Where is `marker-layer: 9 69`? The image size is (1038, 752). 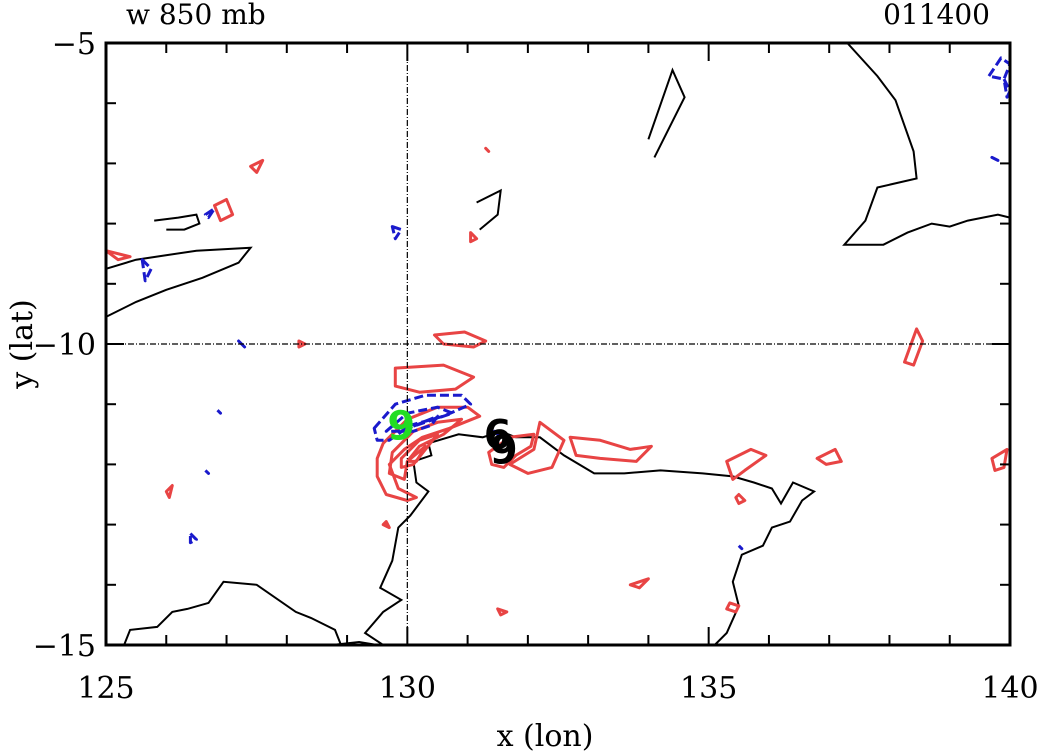
marker-layer: 9 69 is located at coordinates (452, 438).